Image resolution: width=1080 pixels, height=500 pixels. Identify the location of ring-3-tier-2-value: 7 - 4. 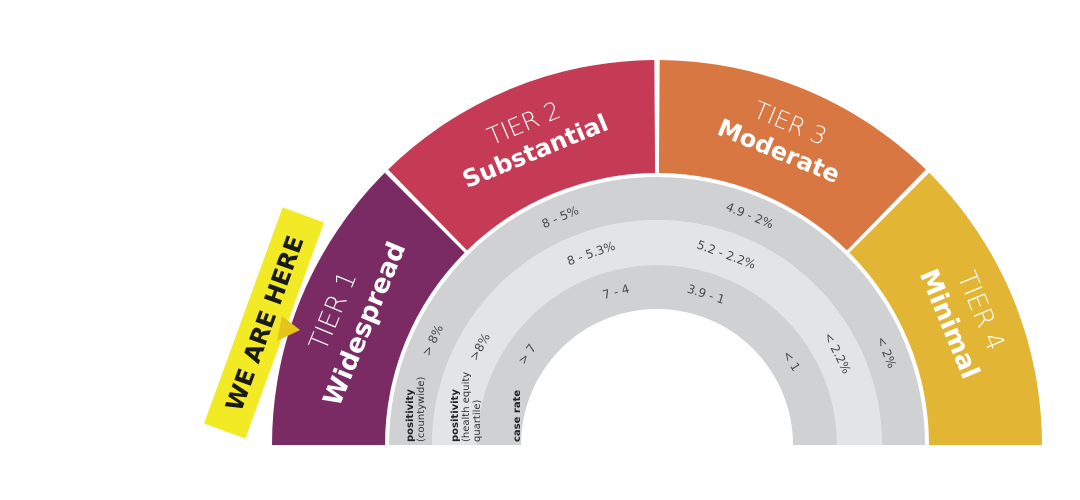
(616, 292).